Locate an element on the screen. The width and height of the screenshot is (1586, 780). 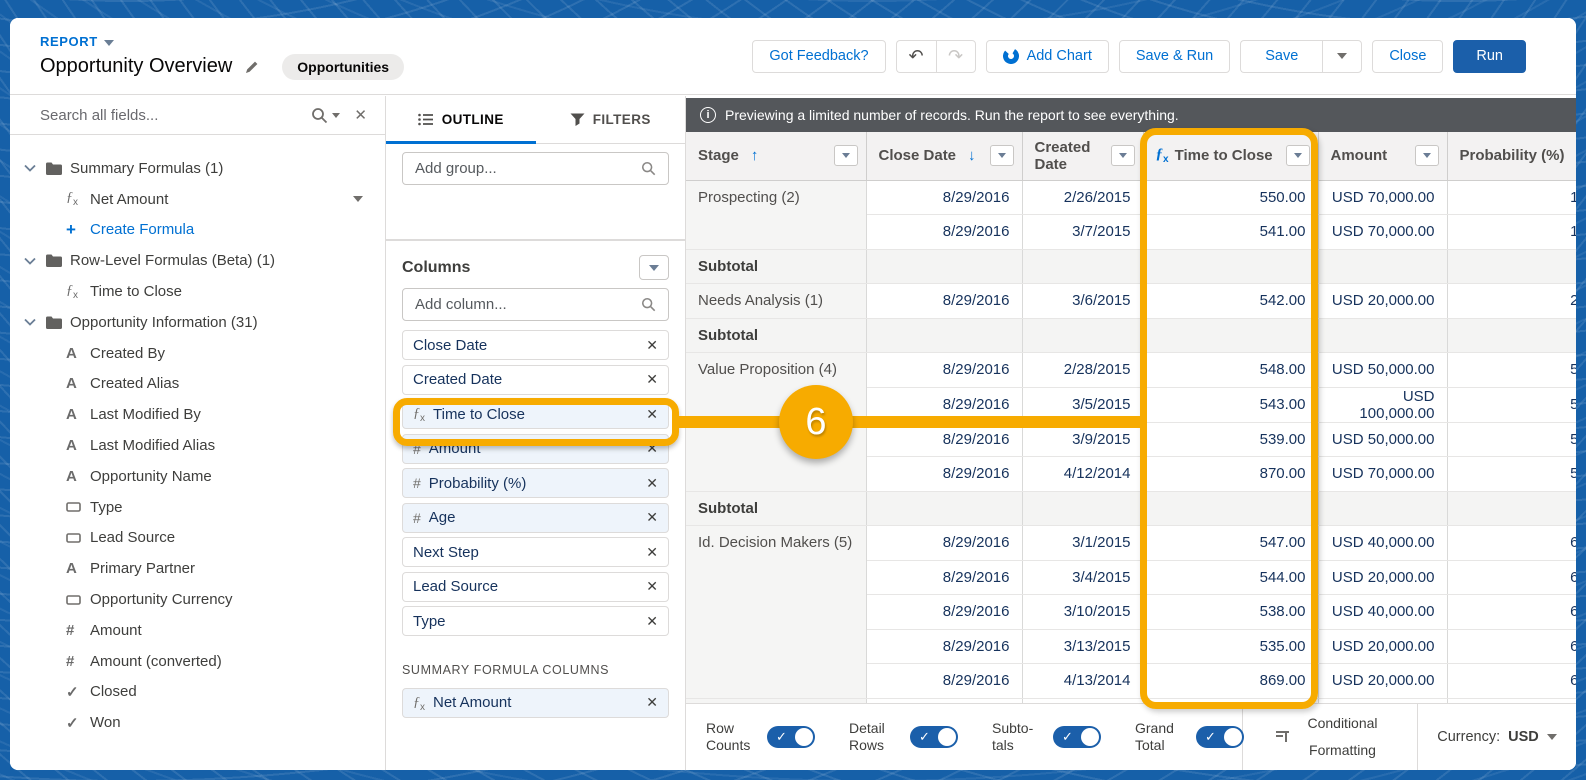
field-item-opportunity-currency: Opportunity Currency is located at coordinates (197, 599).